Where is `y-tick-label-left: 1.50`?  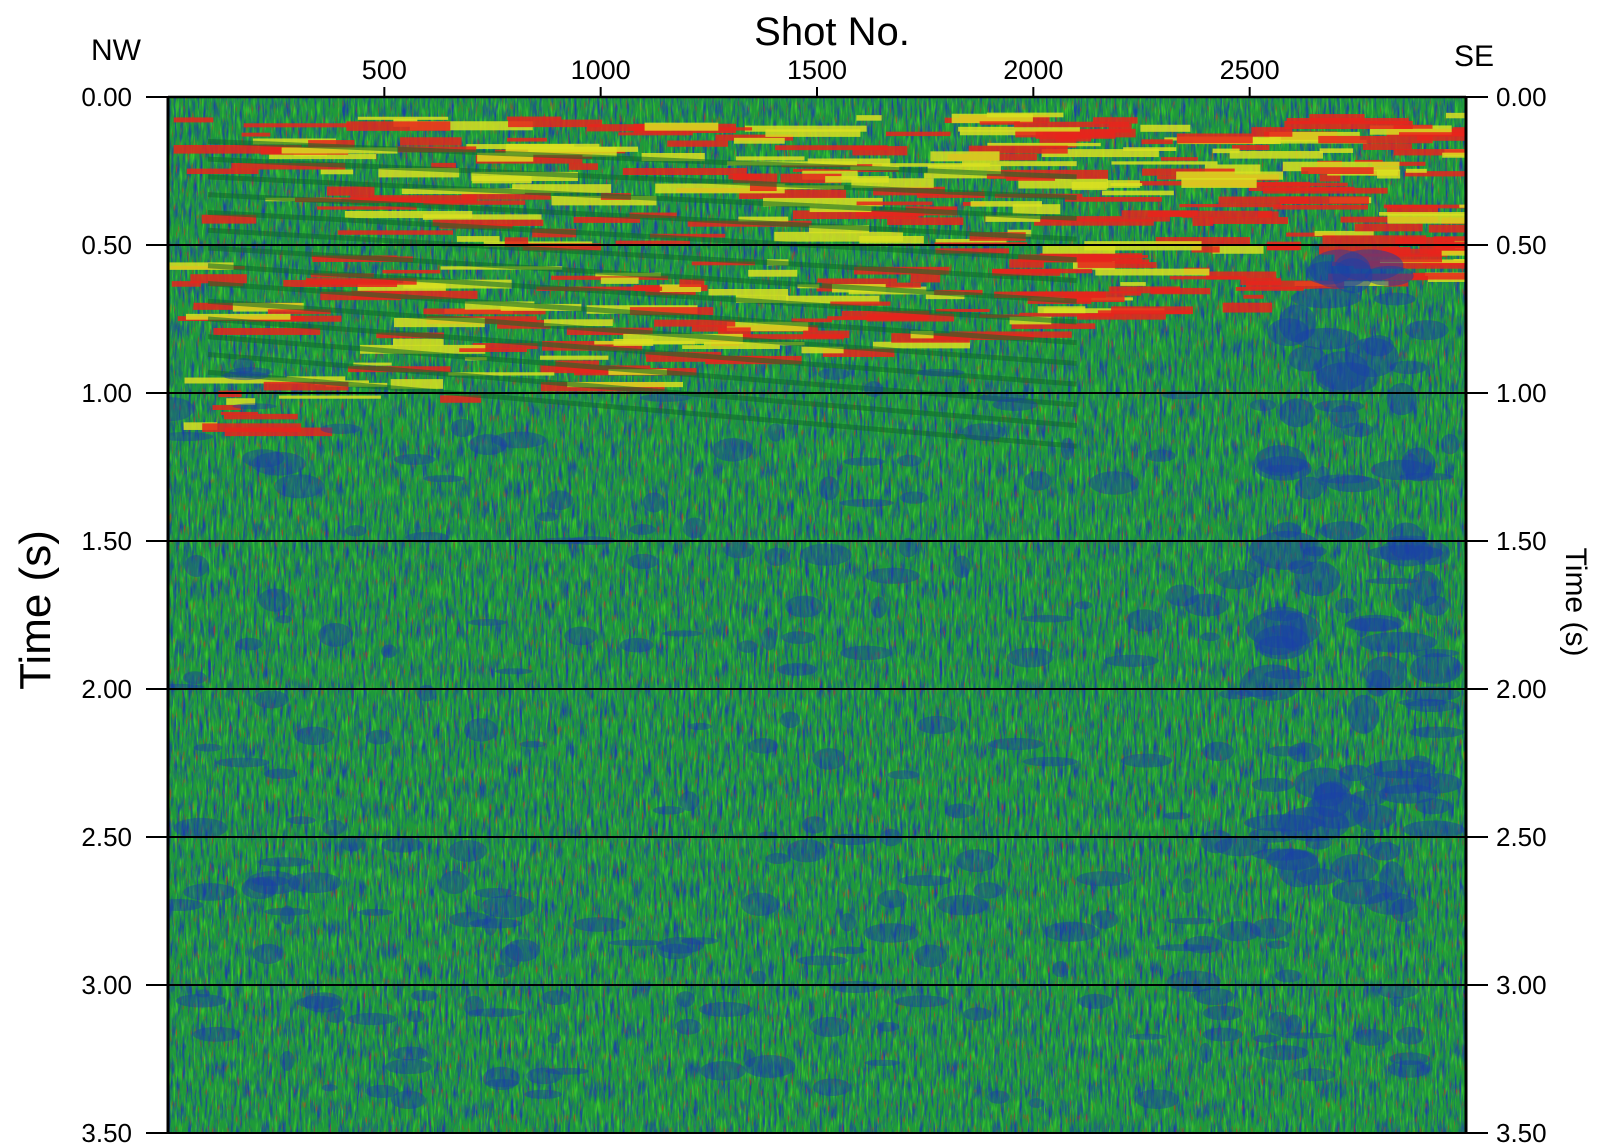
y-tick-label-left: 1.50 is located at coordinates (106, 541).